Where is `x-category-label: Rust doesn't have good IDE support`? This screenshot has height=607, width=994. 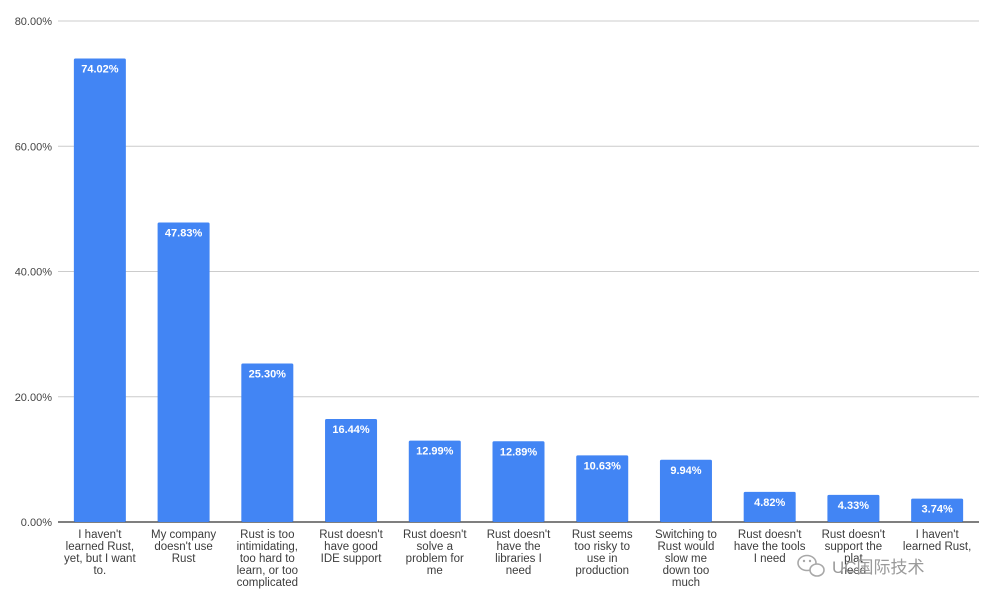 x-category-label: Rust doesn't have good IDE support is located at coordinates (351, 547).